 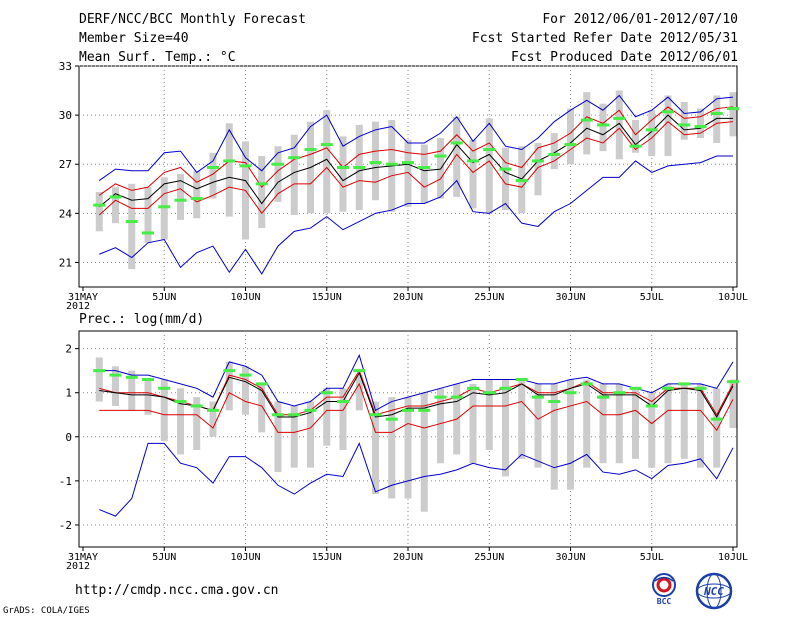 I want to click on prec-x-tick-label: 31MAY, so click(x=83, y=557).